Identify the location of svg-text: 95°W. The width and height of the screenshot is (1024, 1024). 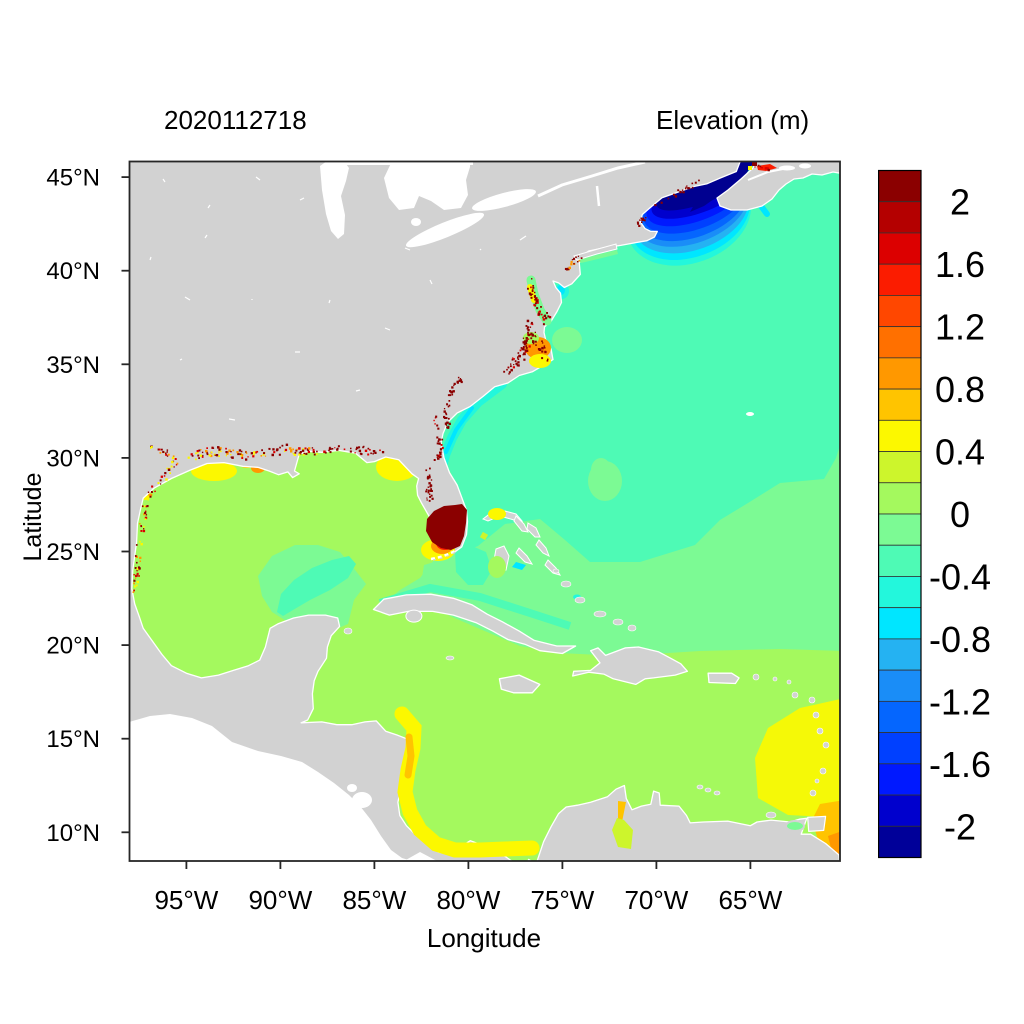
(186, 900).